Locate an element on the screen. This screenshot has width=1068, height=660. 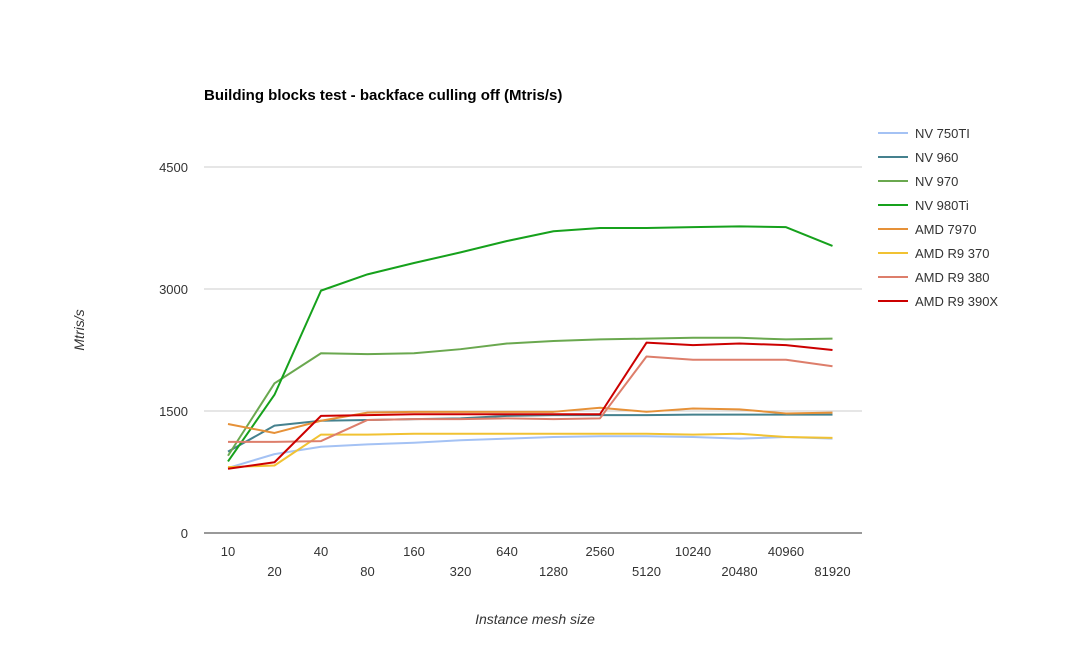
x-tick-label: 20 is located at coordinates (274, 571).